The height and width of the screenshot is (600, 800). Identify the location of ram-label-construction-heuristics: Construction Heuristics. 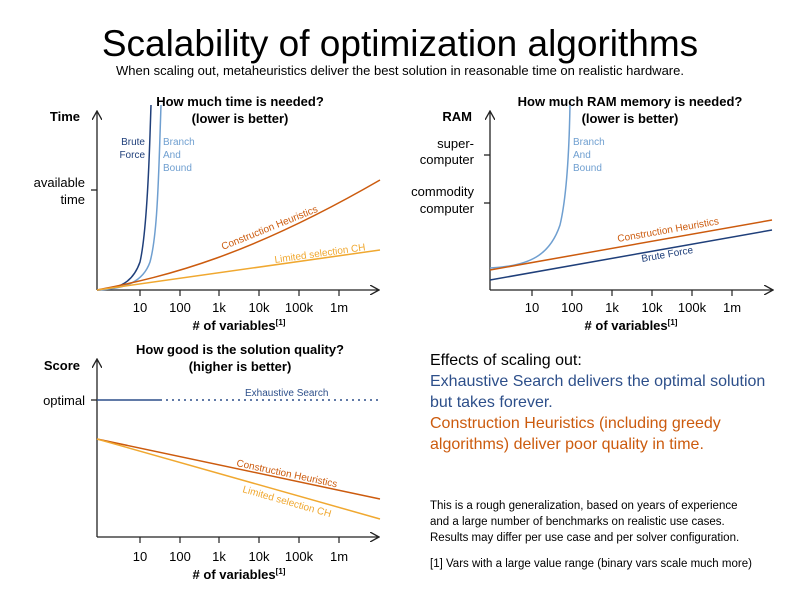
(668, 230).